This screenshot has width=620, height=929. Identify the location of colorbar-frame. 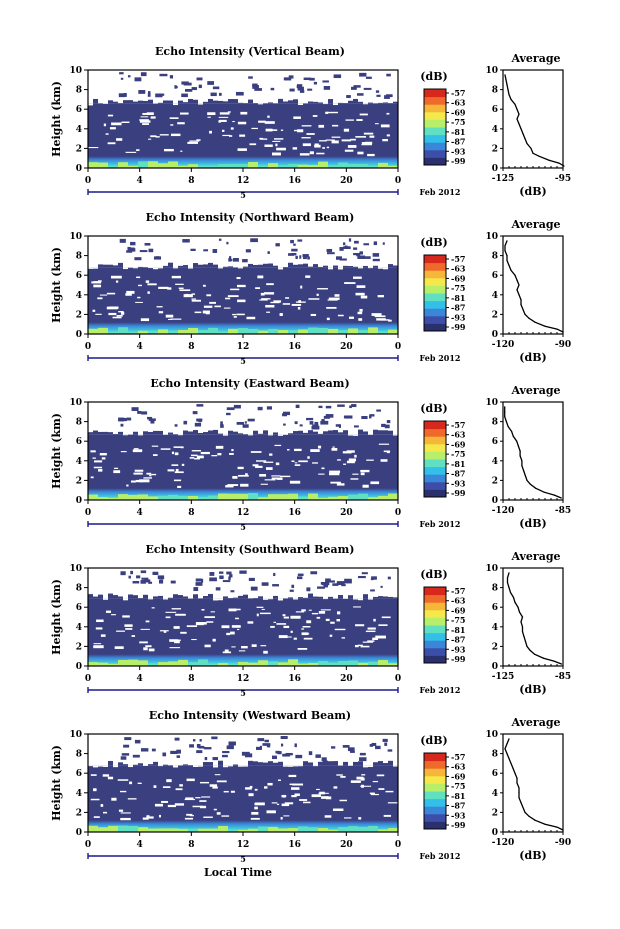
(435, 459).